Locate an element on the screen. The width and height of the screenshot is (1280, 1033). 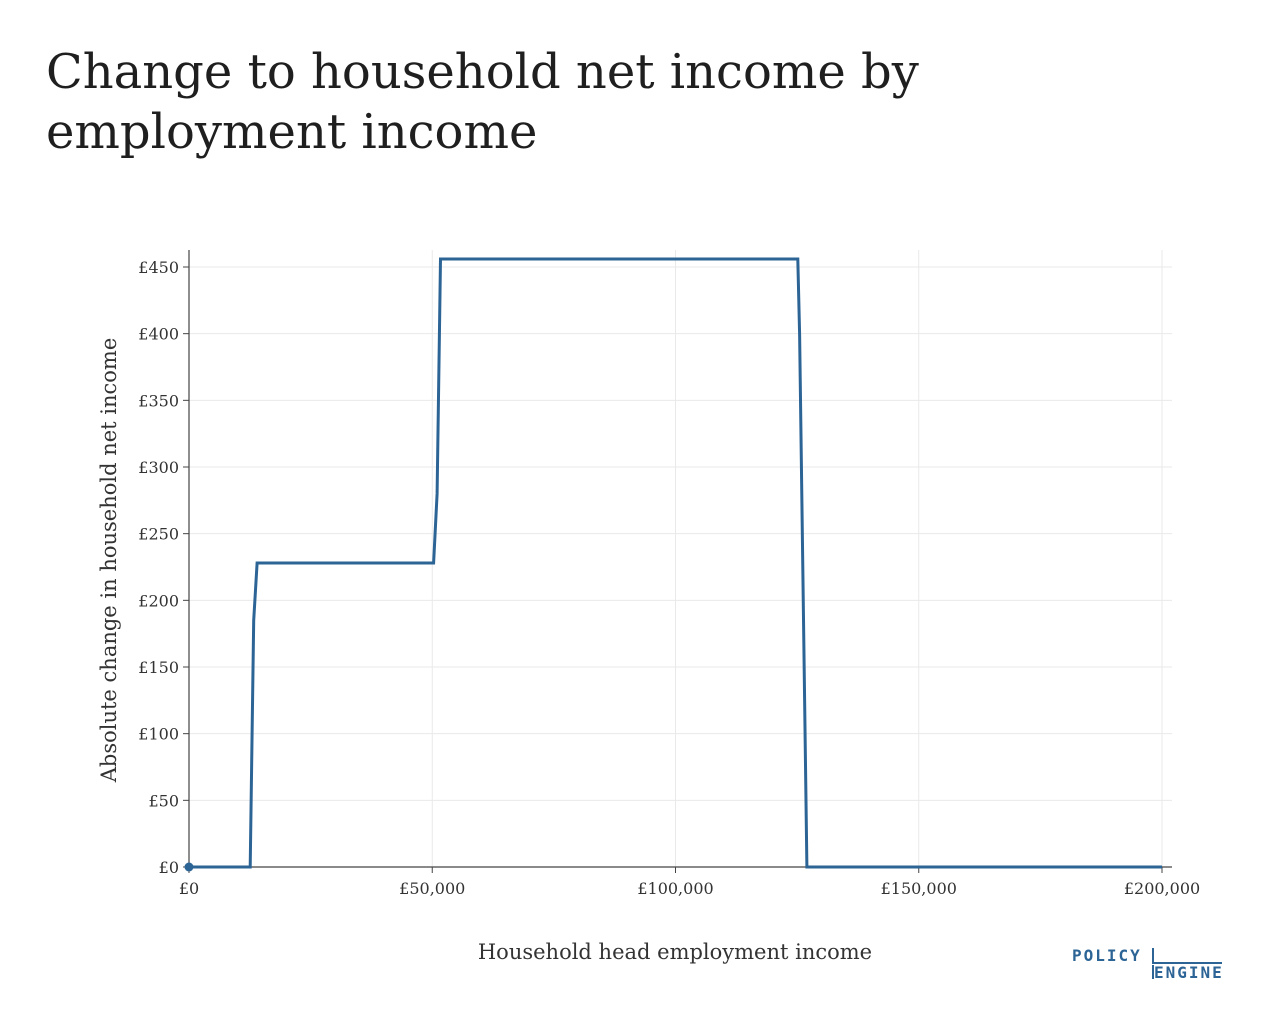
y-tick-label: £250 is located at coordinates (158, 534).